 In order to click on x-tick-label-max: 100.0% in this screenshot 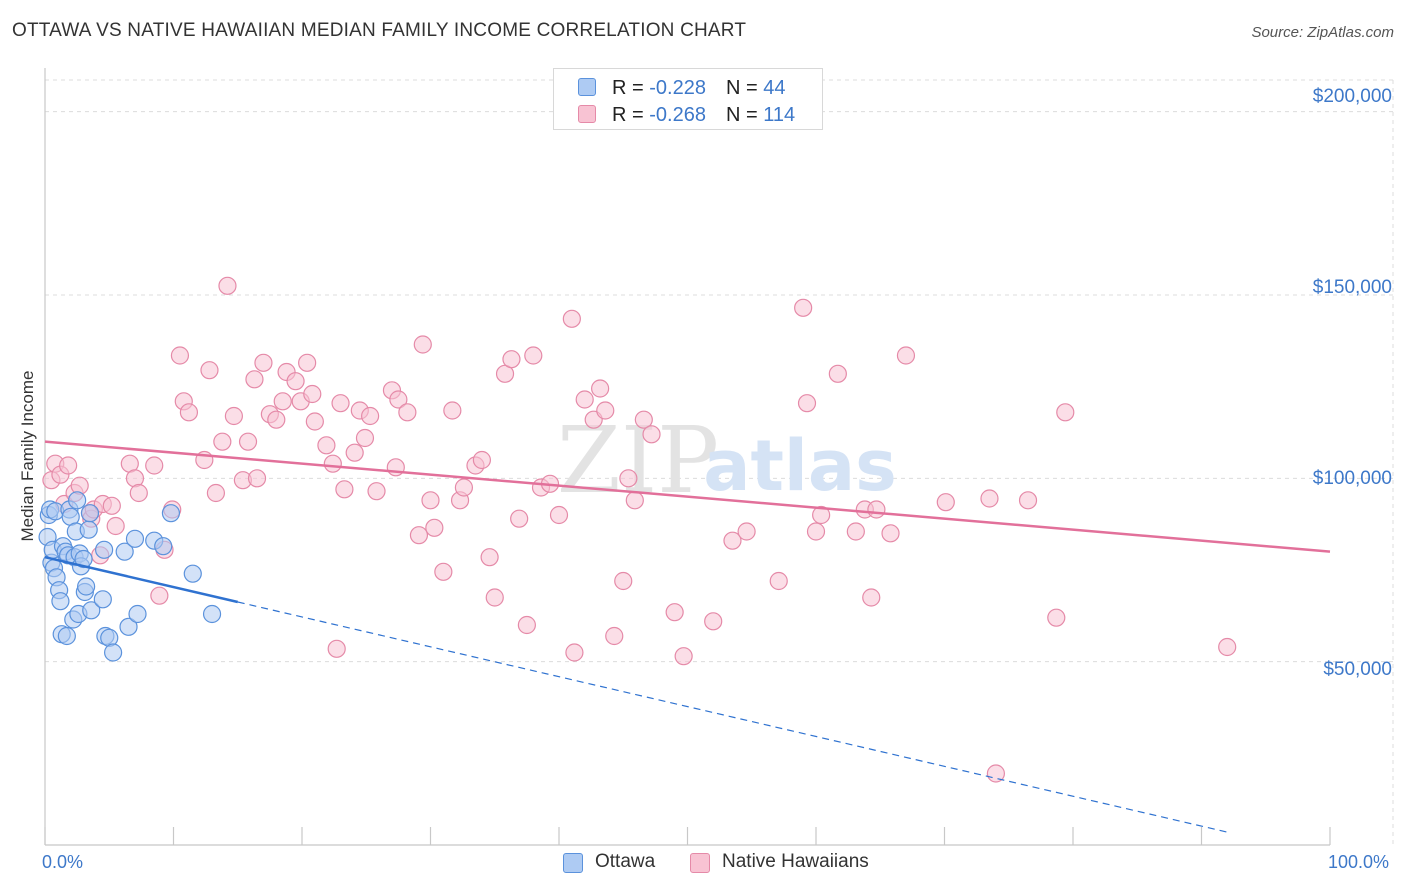, I will do `click(1359, 862)`.